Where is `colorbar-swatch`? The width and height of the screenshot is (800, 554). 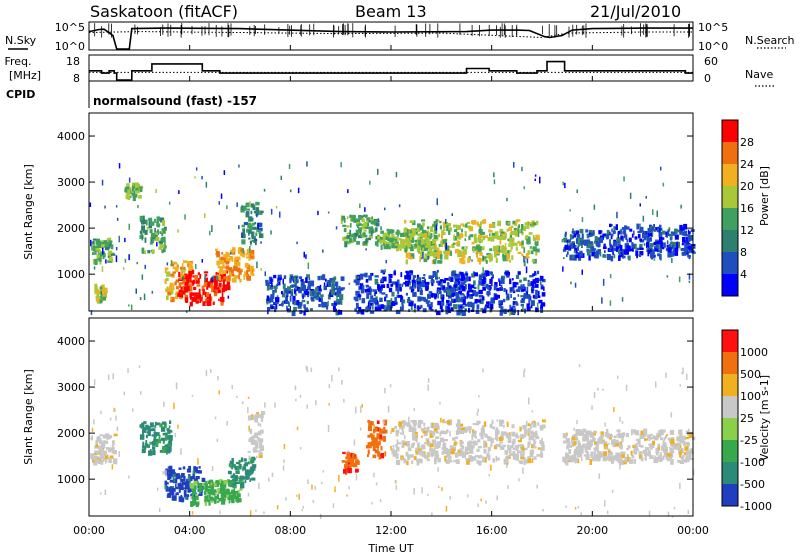 colorbar-swatch is located at coordinates (730, 495).